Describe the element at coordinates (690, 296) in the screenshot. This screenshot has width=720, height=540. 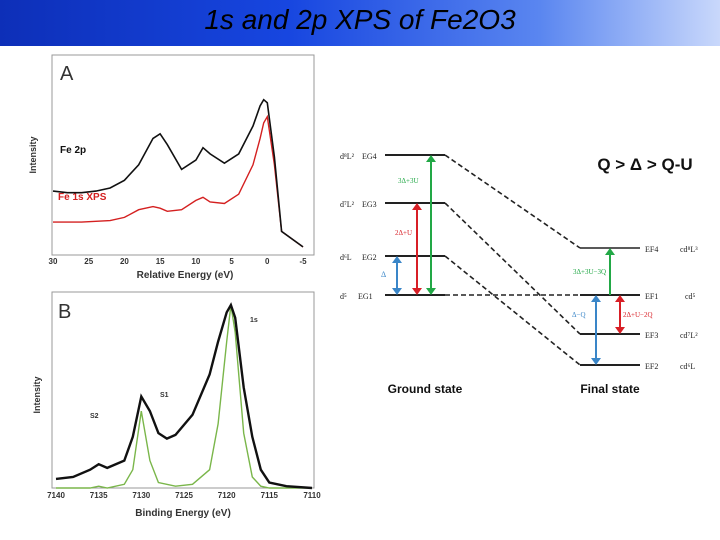
I see `config-ef1: cd⁵` at that location.